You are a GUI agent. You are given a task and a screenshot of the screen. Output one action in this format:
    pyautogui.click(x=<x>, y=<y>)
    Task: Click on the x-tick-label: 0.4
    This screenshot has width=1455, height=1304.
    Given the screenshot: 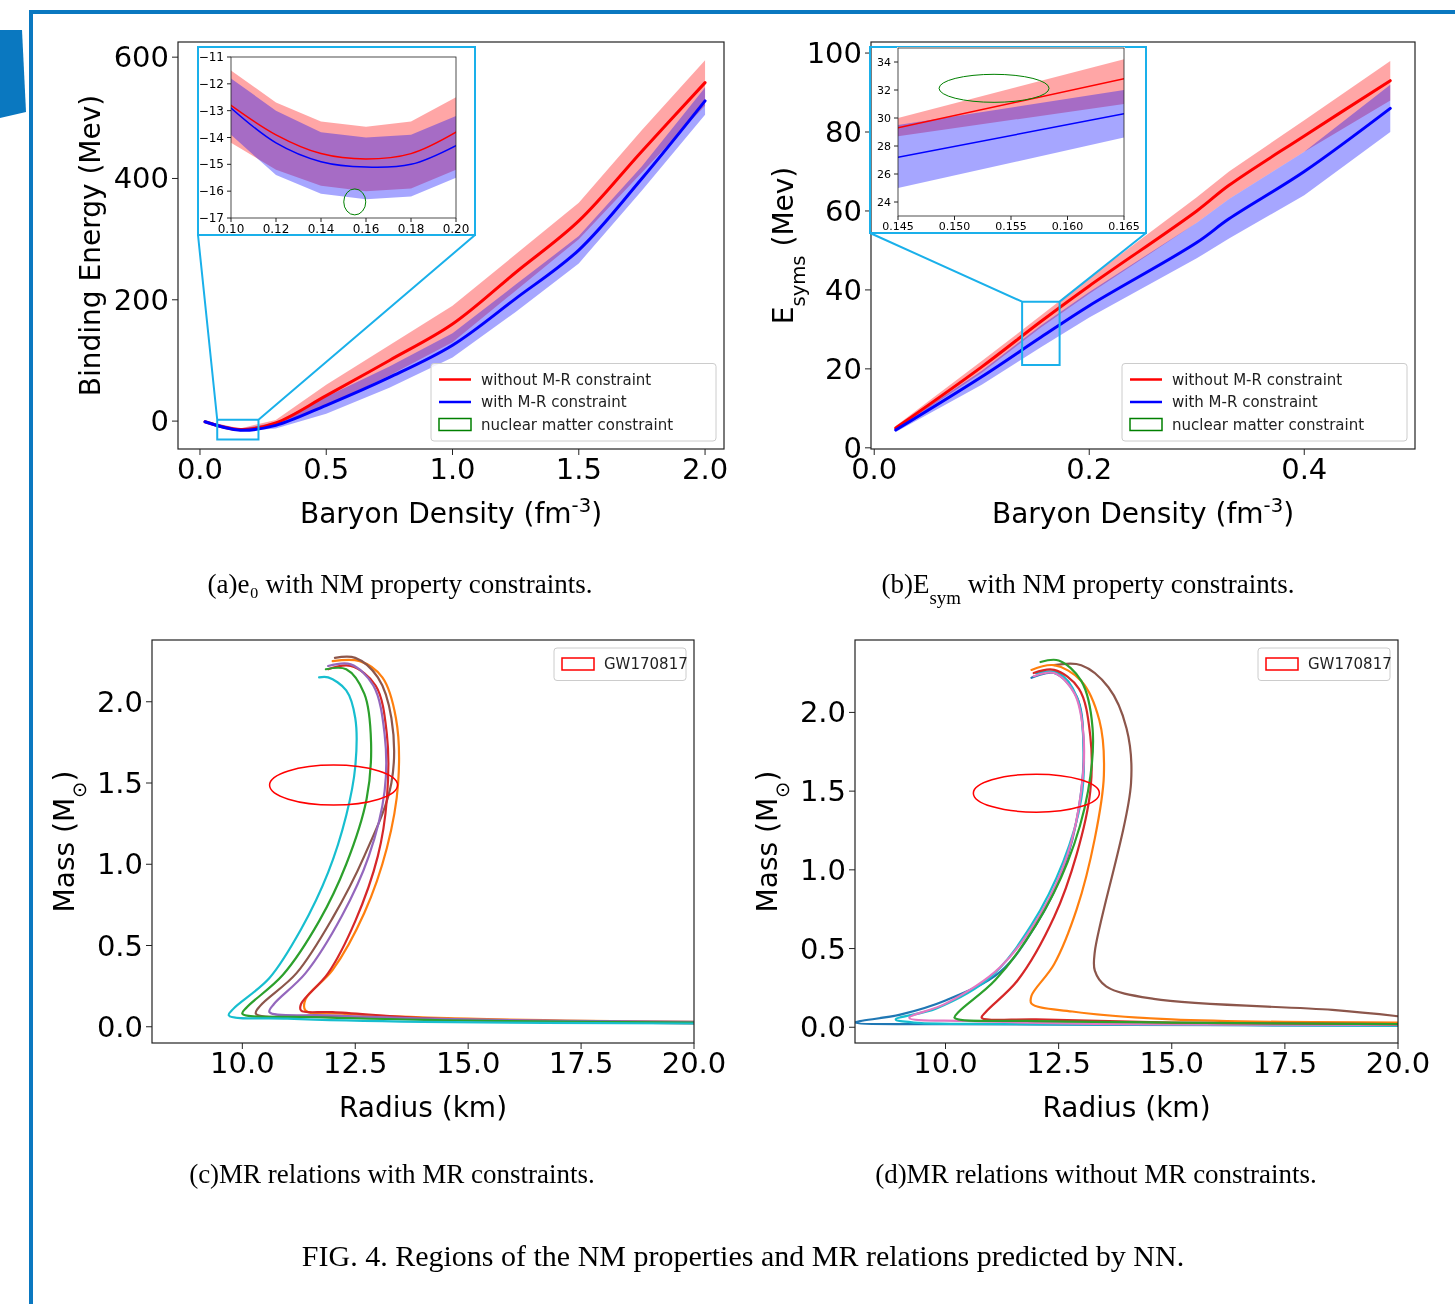 What is the action you would take?
    pyautogui.click(x=1304, y=468)
    